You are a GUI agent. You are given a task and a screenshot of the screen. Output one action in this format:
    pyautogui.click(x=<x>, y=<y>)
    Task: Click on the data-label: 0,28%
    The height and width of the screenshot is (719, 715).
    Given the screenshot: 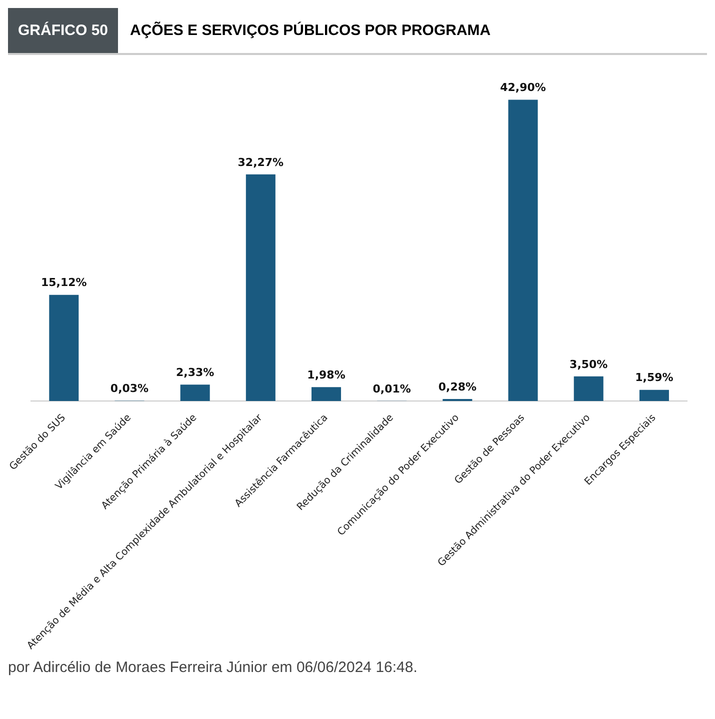 What is the action you would take?
    pyautogui.click(x=457, y=387)
    